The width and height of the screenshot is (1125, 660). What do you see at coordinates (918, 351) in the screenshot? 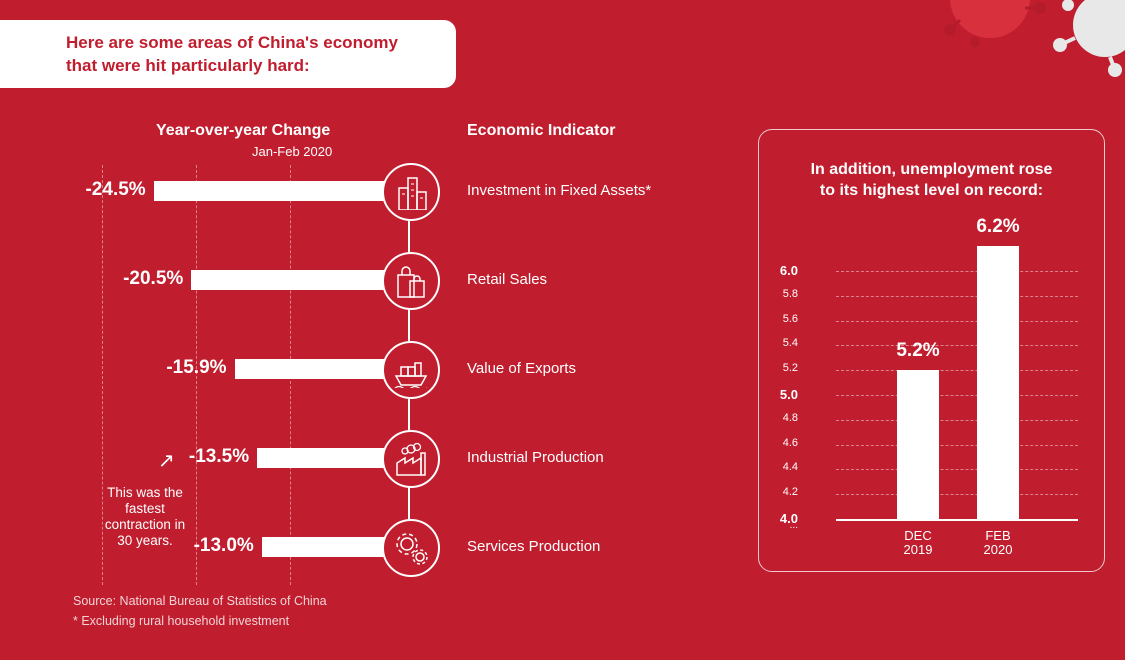
I see `bar-value-label: 5.2%` at bounding box center [918, 351].